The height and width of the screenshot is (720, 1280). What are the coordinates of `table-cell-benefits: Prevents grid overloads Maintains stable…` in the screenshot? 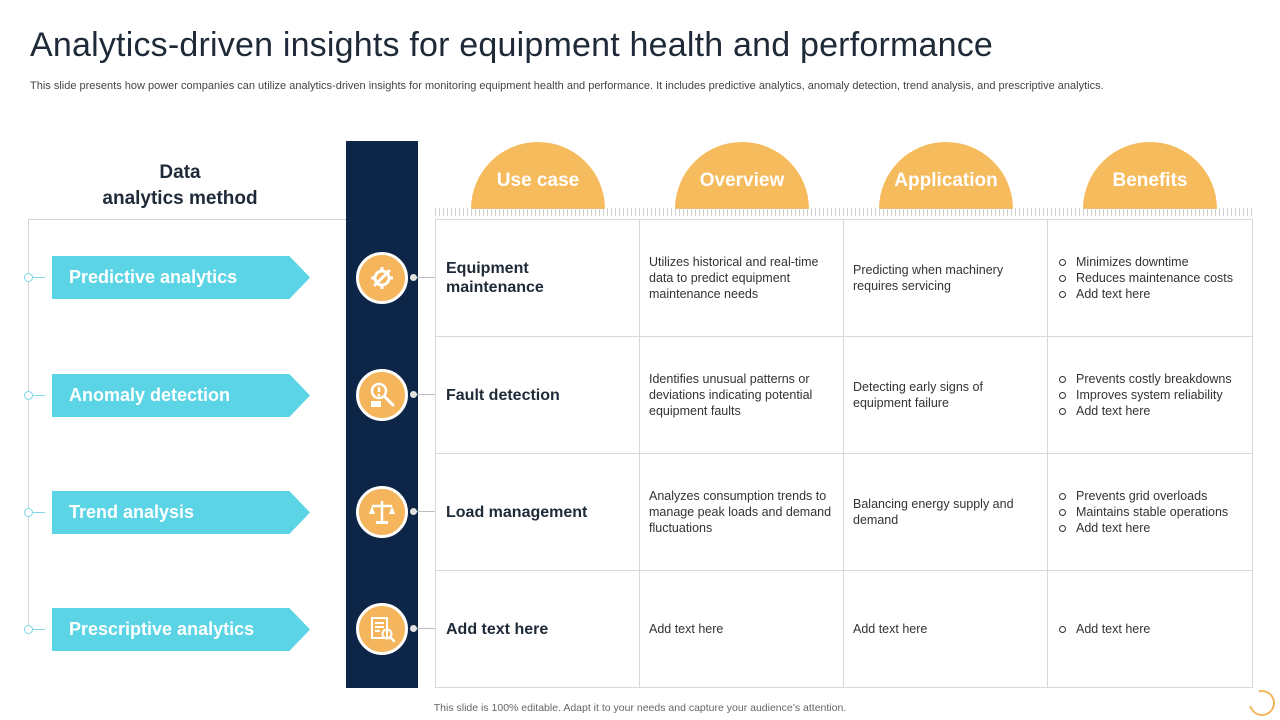 It's located at (1150, 512).